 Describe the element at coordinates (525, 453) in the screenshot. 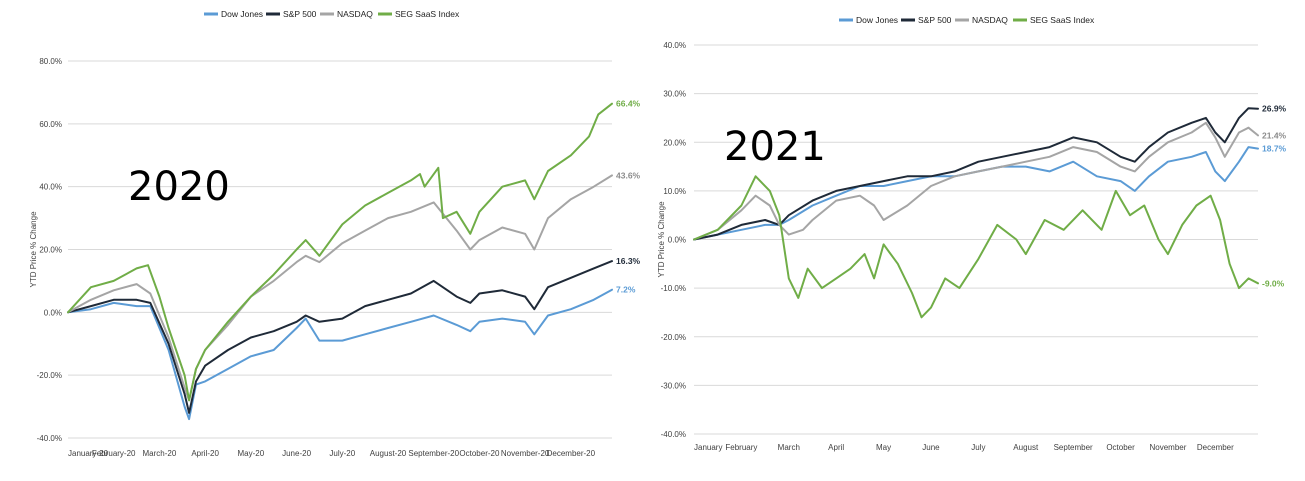

I see `x-tick-label: November-20` at that location.